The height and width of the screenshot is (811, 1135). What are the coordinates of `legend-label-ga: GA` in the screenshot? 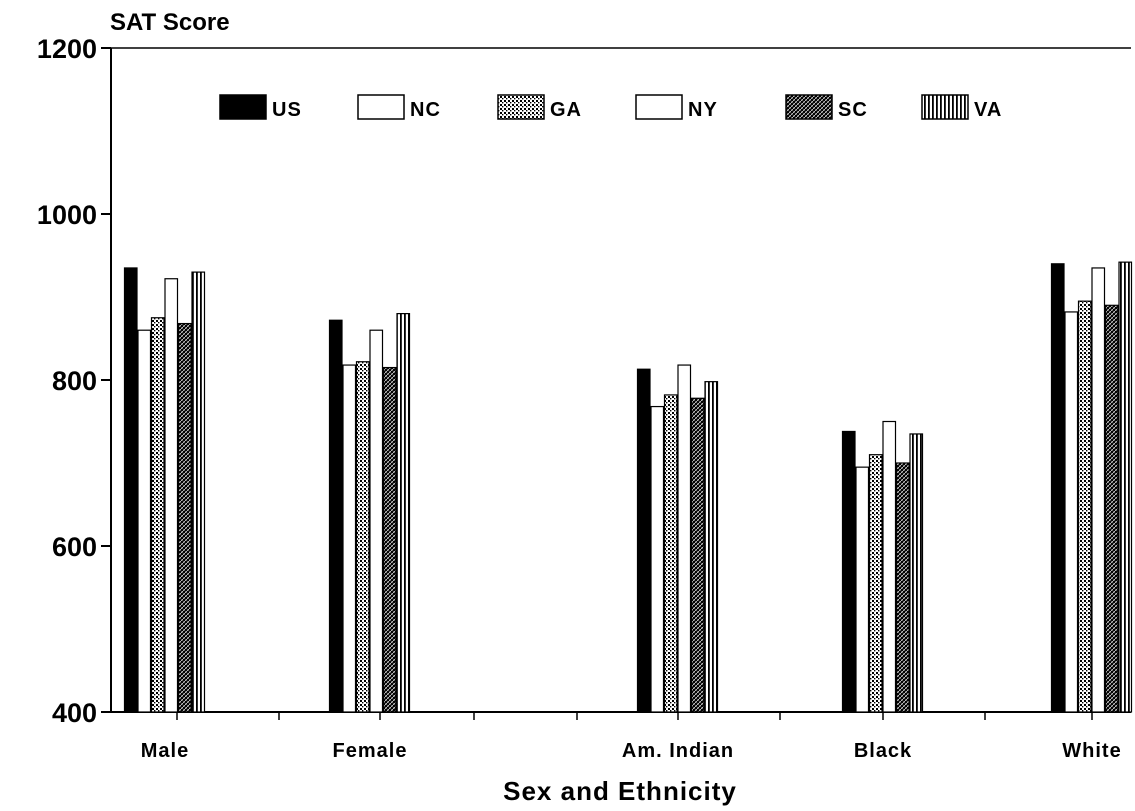 It's located at (566, 110).